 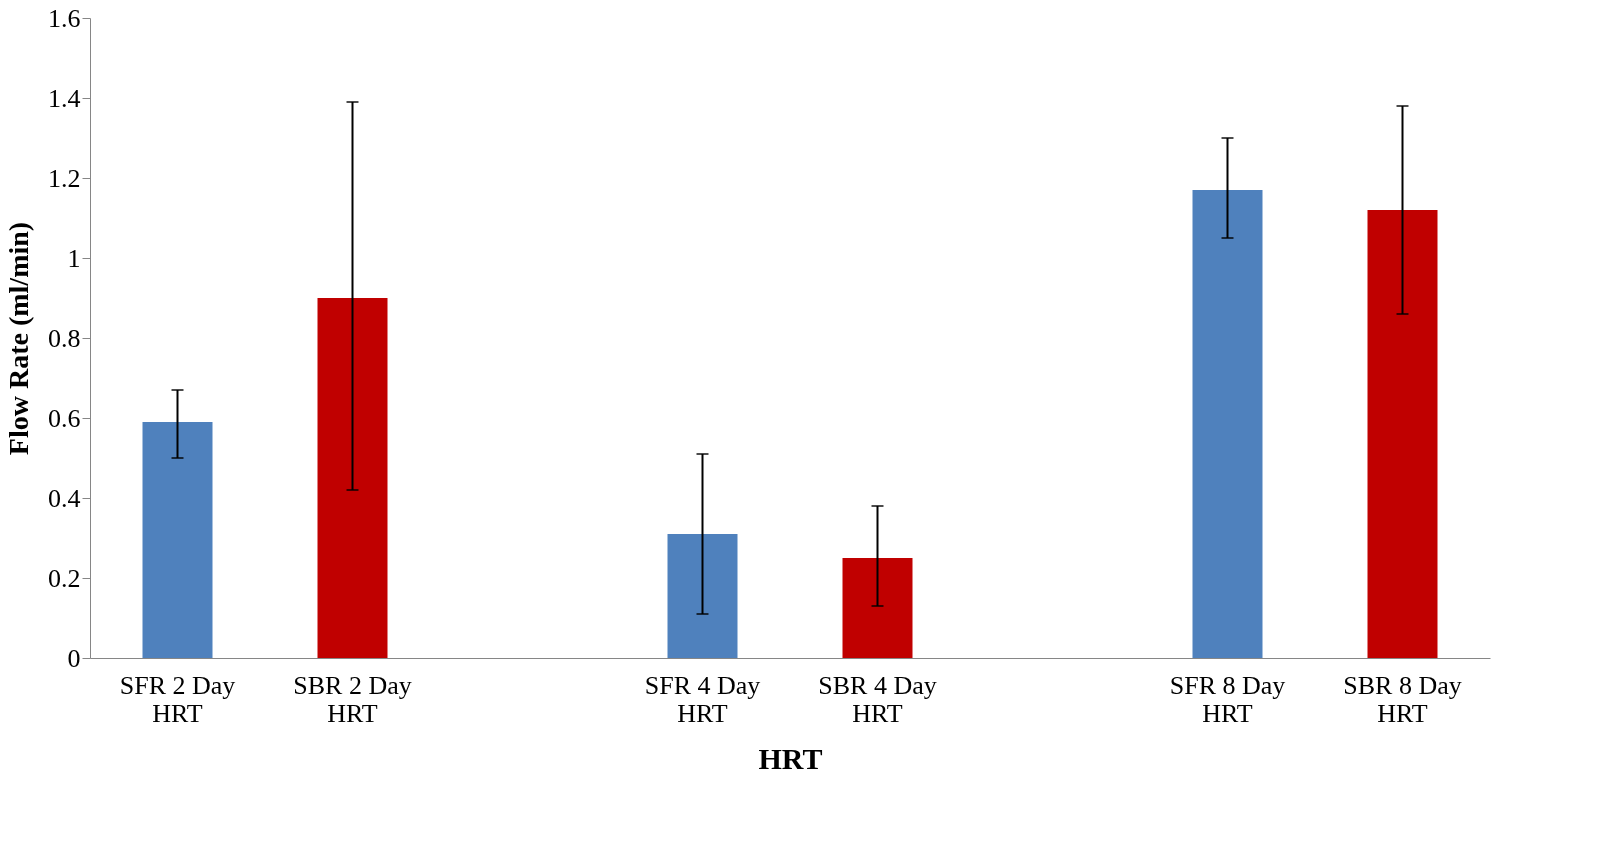 I want to click on y-tick-label: 1.4, so click(x=64, y=98).